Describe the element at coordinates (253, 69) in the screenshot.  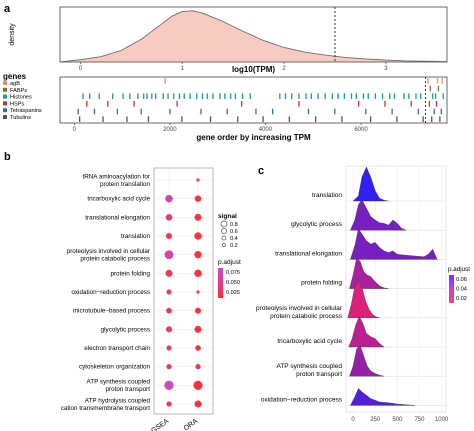
I see `density-x-axis-label: log10(TPM)` at that location.